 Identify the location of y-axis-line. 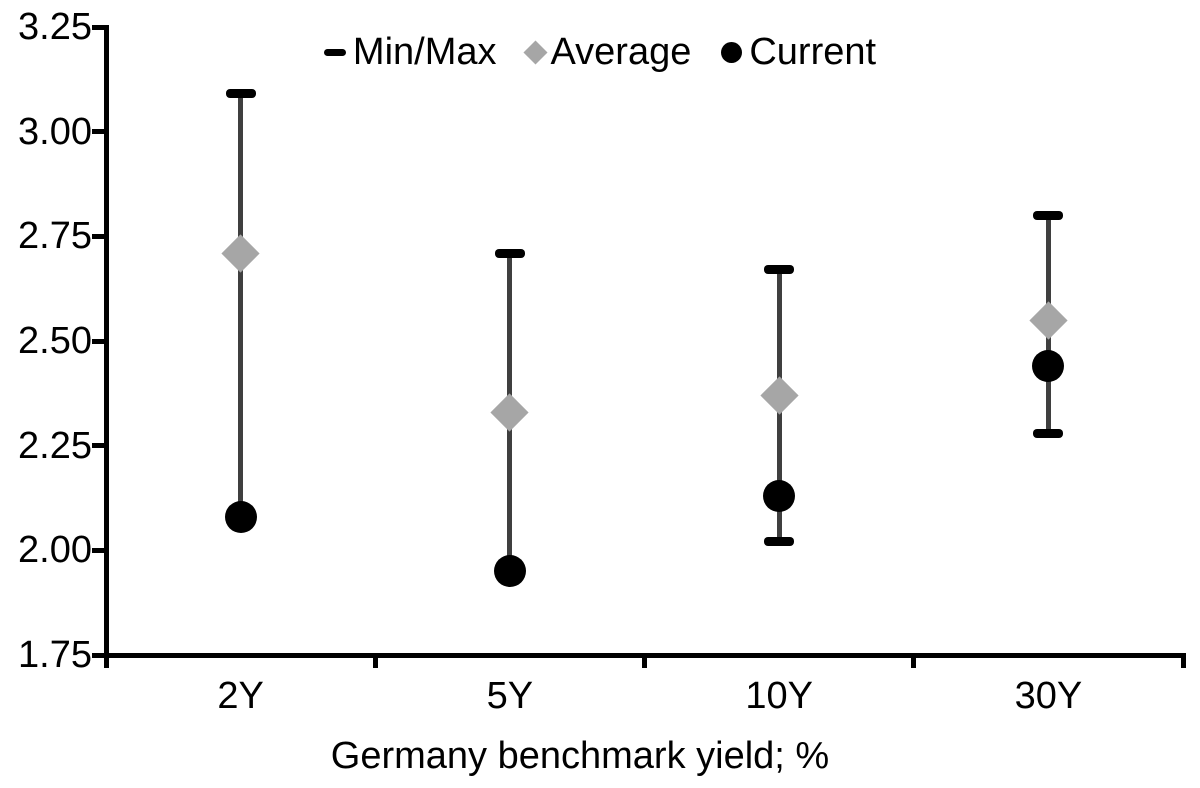
(106, 341).